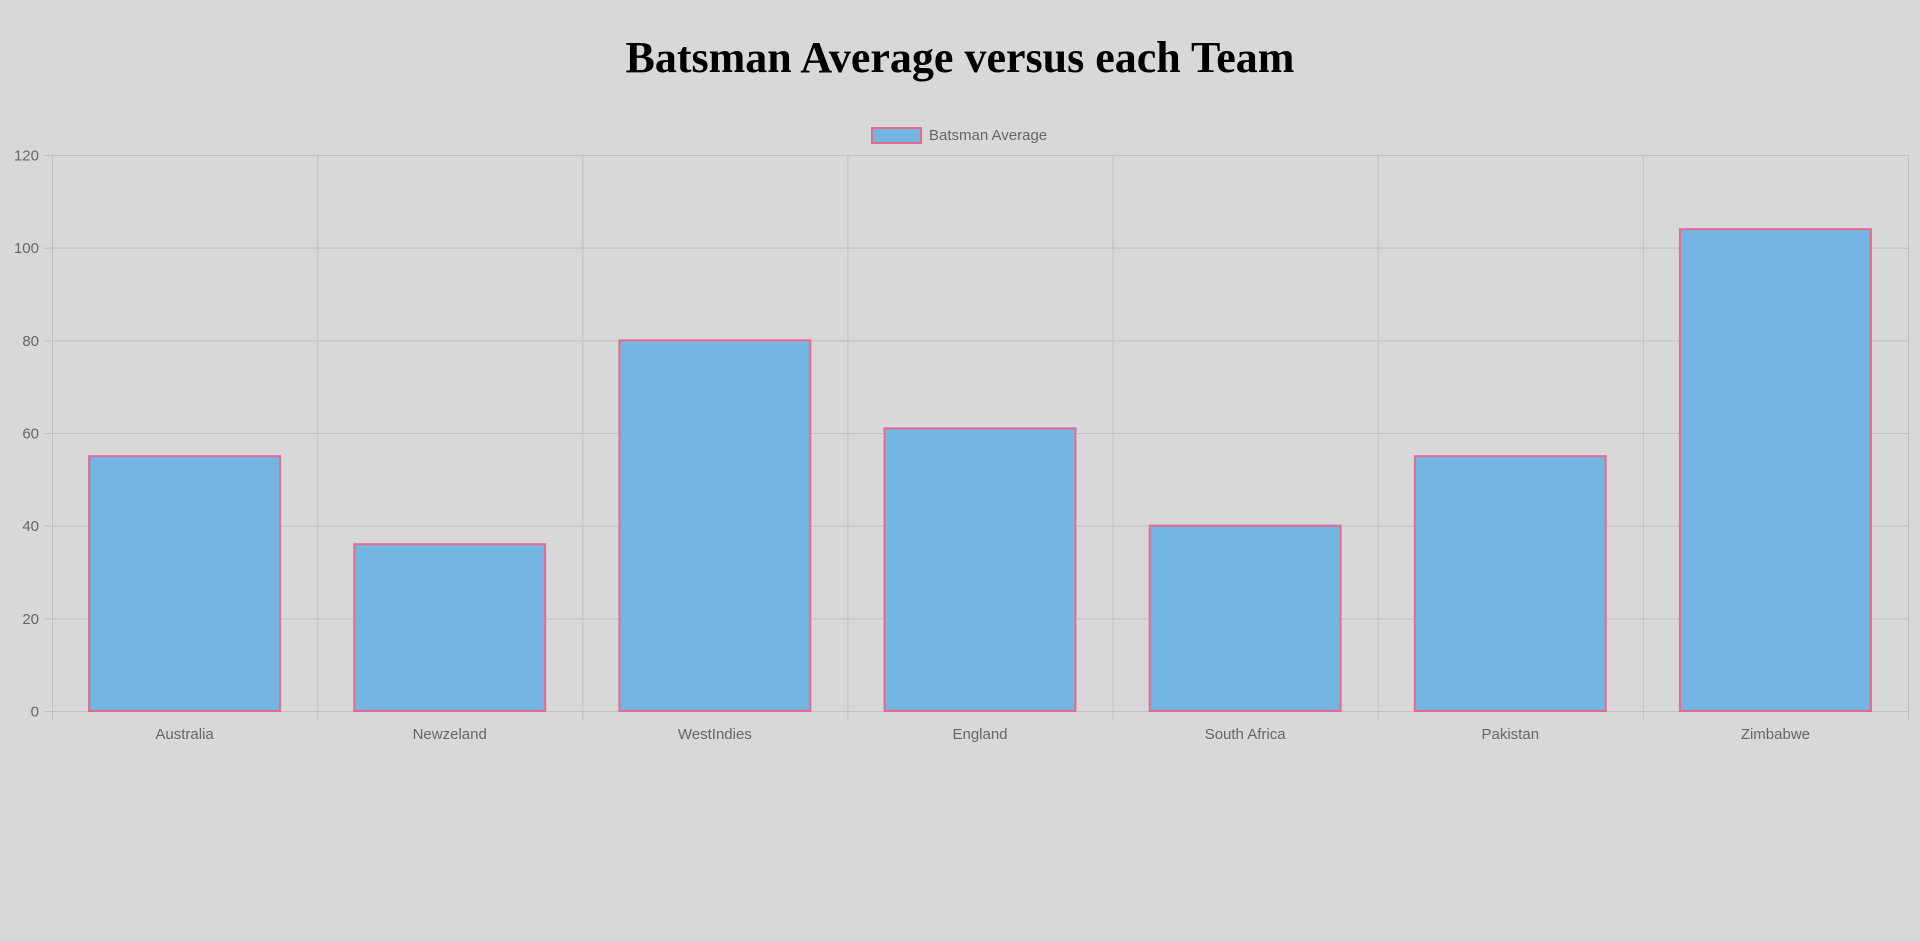 Image resolution: width=1920 pixels, height=942 pixels. What do you see at coordinates (30, 341) in the screenshot?
I see `y-tick-label: 80` at bounding box center [30, 341].